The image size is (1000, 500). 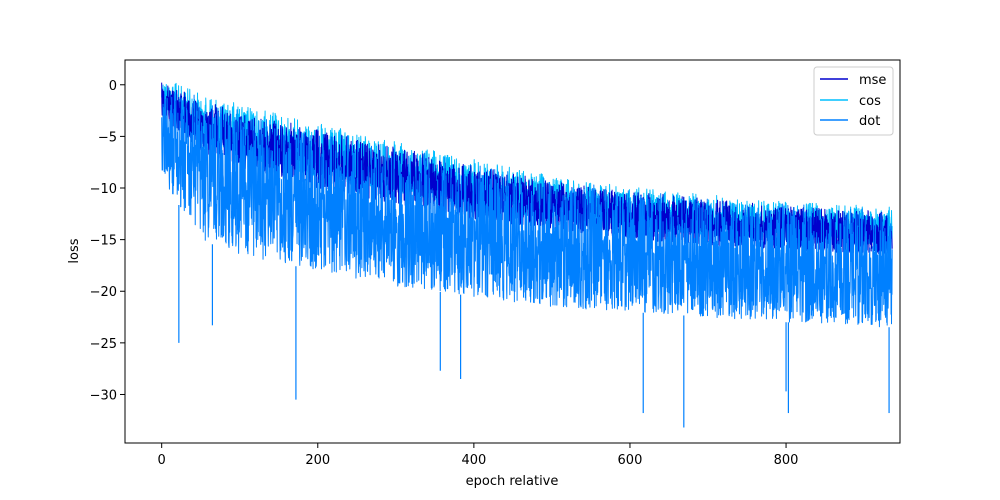 I want to click on y-axis-ticks: 0 −5 −10 −15 −20 −25 −30, so click(x=107, y=241).